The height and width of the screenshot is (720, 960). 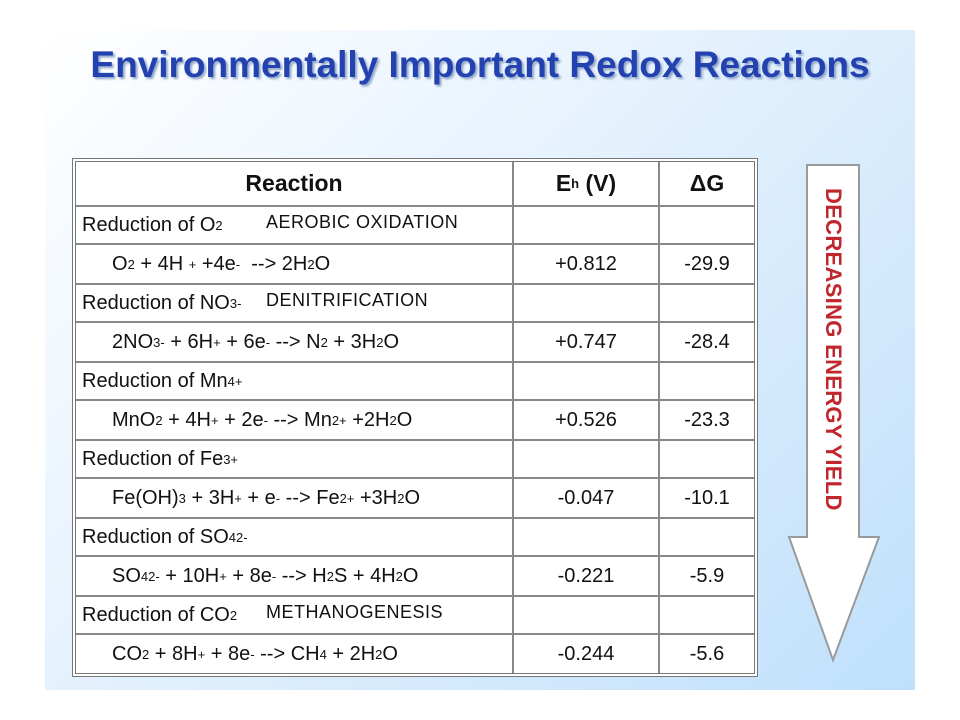 I want to click on dg-cell: -5.9, so click(x=707, y=575).